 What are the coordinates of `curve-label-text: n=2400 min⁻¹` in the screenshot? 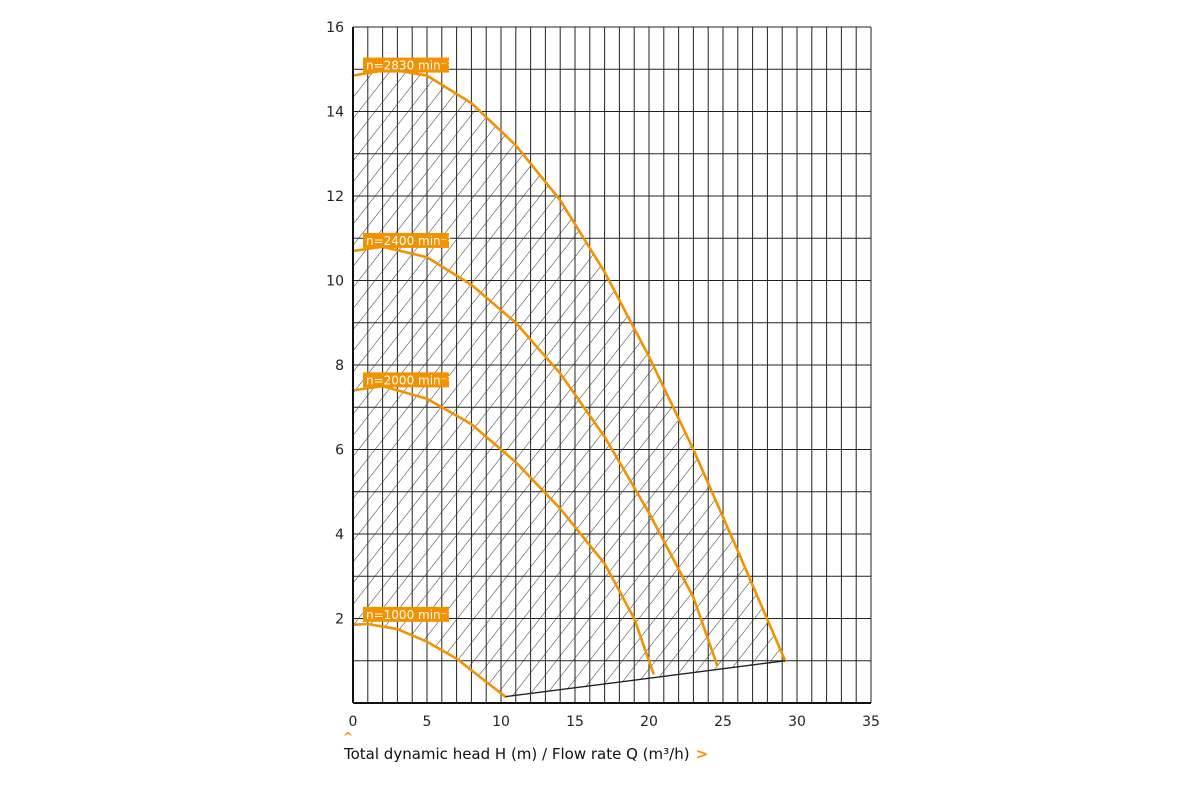 It's located at (409, 241).